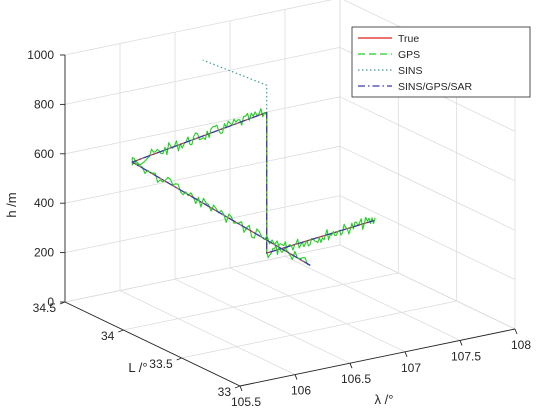 The height and width of the screenshot is (414, 550). I want to click on z-axis-label: h /m, so click(11, 204).